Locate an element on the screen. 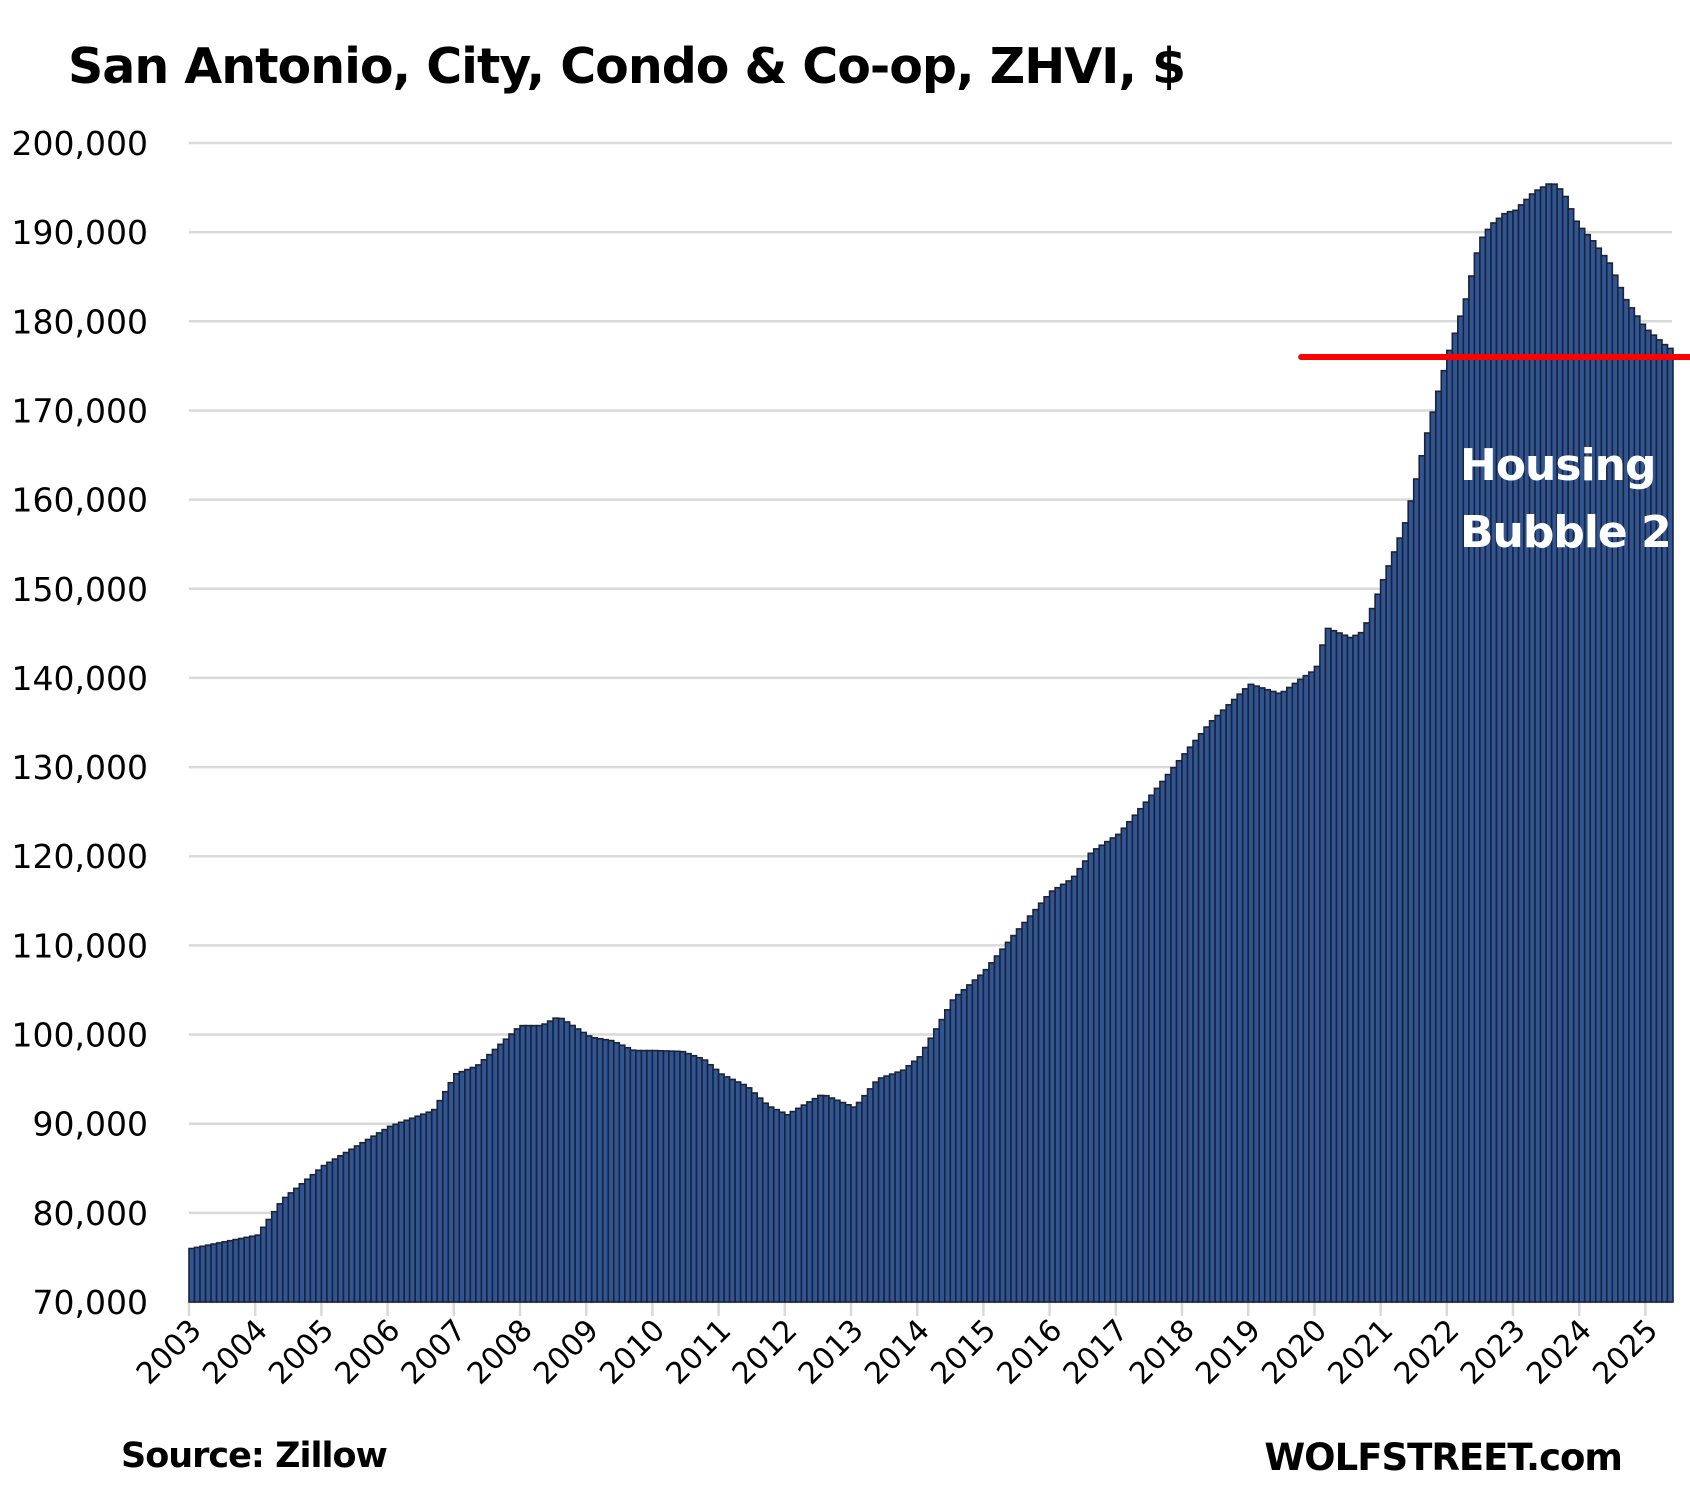 The height and width of the screenshot is (1496, 1690). y-tick-label: 190,000 is located at coordinates (80, 232).